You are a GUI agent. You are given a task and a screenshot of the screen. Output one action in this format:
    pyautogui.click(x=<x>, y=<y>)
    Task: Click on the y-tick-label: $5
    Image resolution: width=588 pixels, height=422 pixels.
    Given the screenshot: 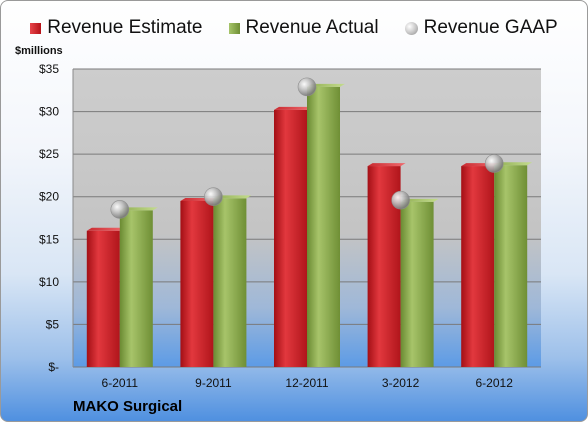 What is the action you would take?
    pyautogui.click(x=53, y=324)
    